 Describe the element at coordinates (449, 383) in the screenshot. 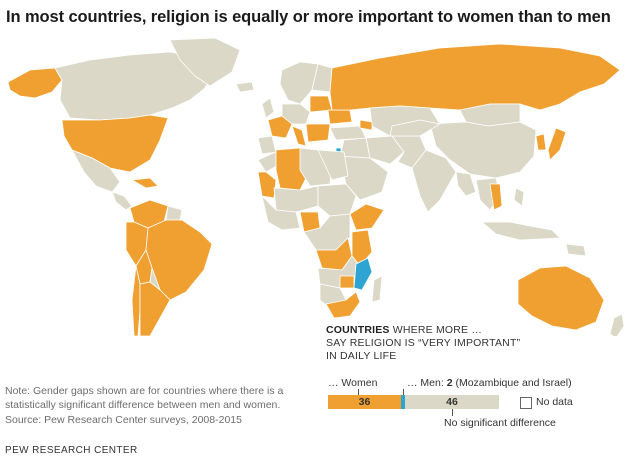

I see `legend-men-value: 2` at that location.